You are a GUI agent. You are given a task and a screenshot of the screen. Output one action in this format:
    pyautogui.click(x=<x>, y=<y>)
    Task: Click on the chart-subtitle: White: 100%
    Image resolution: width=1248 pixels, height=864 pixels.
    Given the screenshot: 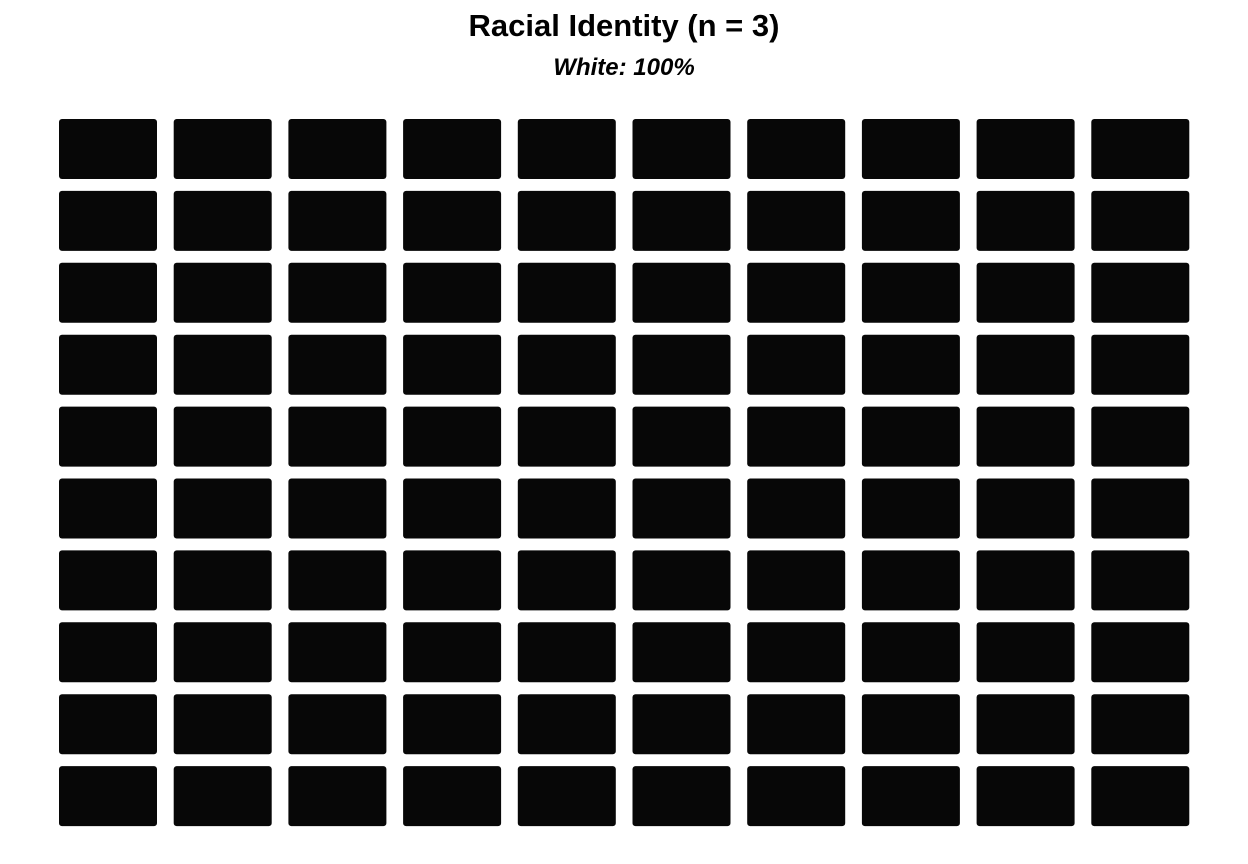 What is the action you would take?
    pyautogui.click(x=624, y=67)
    